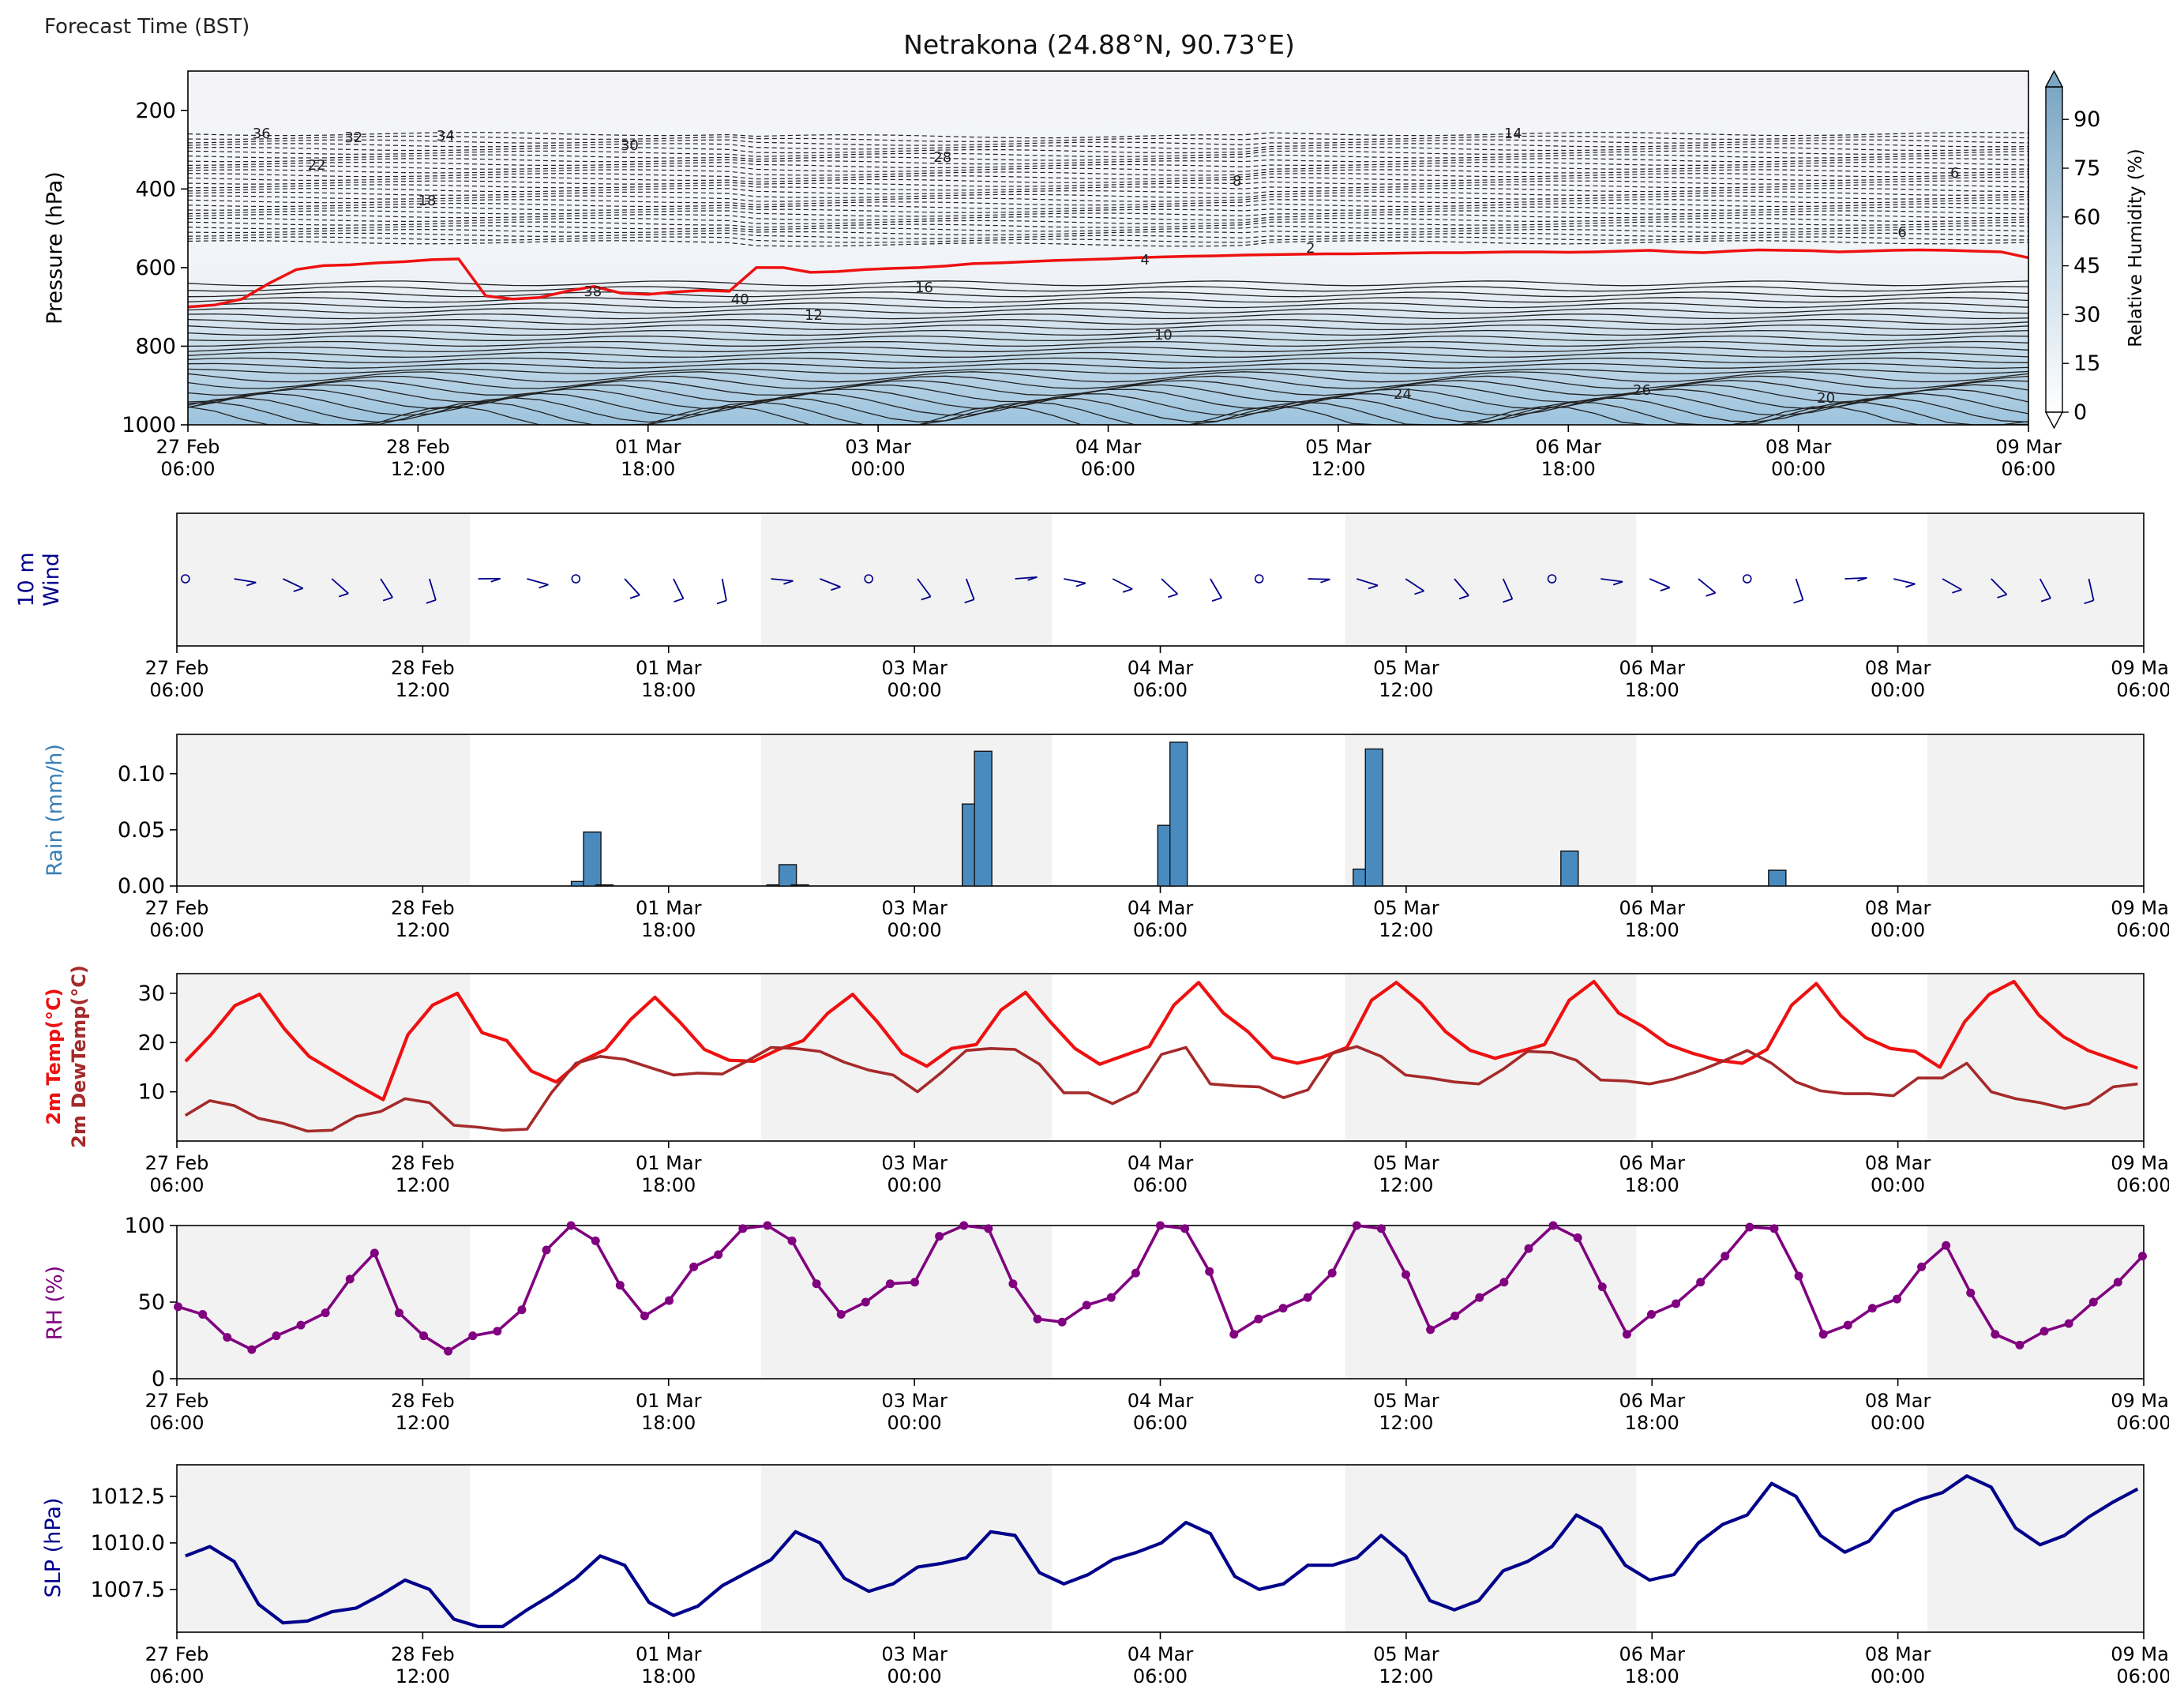 Image resolution: width=2169 pixels, height=1708 pixels. I want to click on chart-title: Netrakona (24.88°N, 90.73°E), so click(1099, 44).